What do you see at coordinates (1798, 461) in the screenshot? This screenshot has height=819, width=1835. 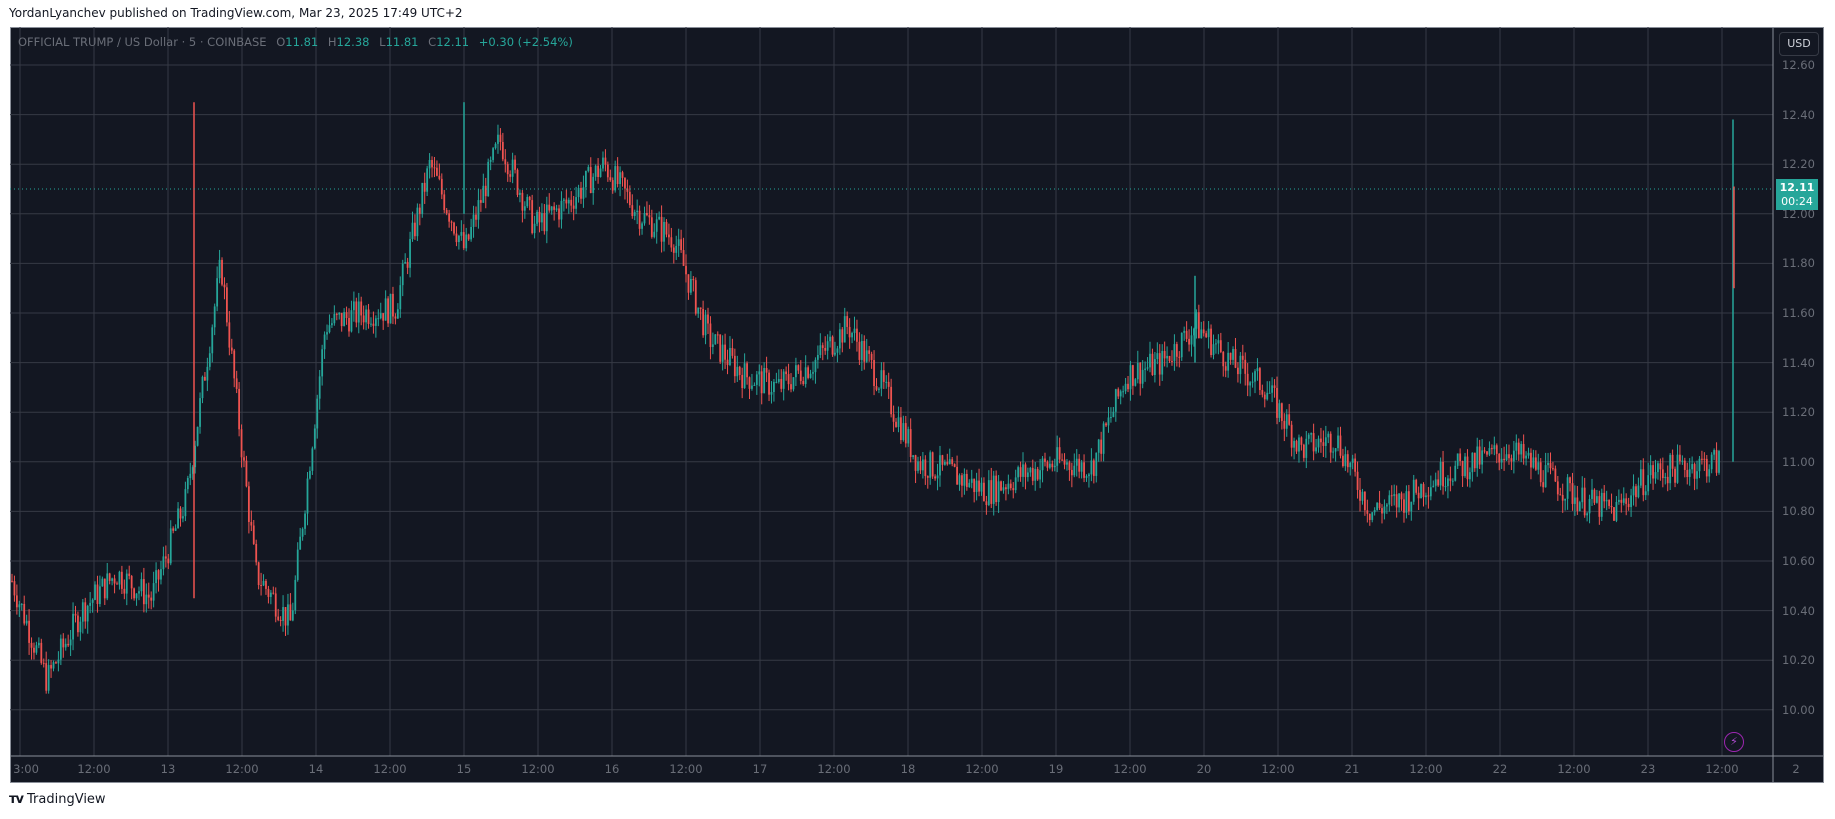 I see `price-label: 11.00` at bounding box center [1798, 461].